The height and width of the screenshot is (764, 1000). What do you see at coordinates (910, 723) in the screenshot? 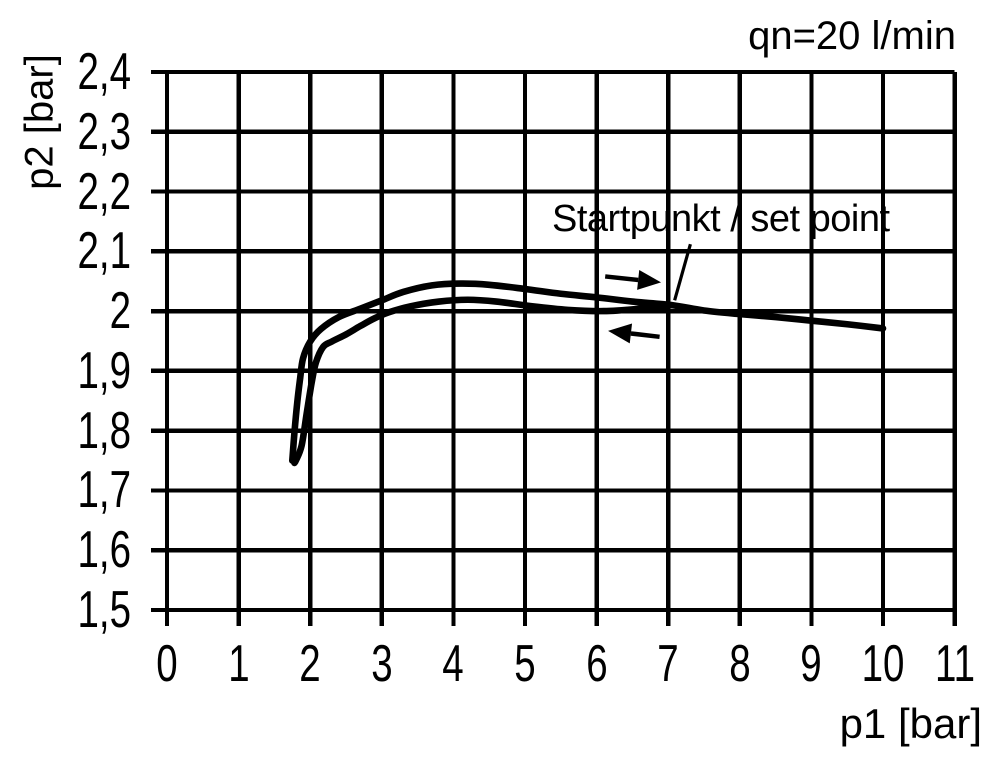
I see `x-axis-title: p1 [bar]` at bounding box center [910, 723].